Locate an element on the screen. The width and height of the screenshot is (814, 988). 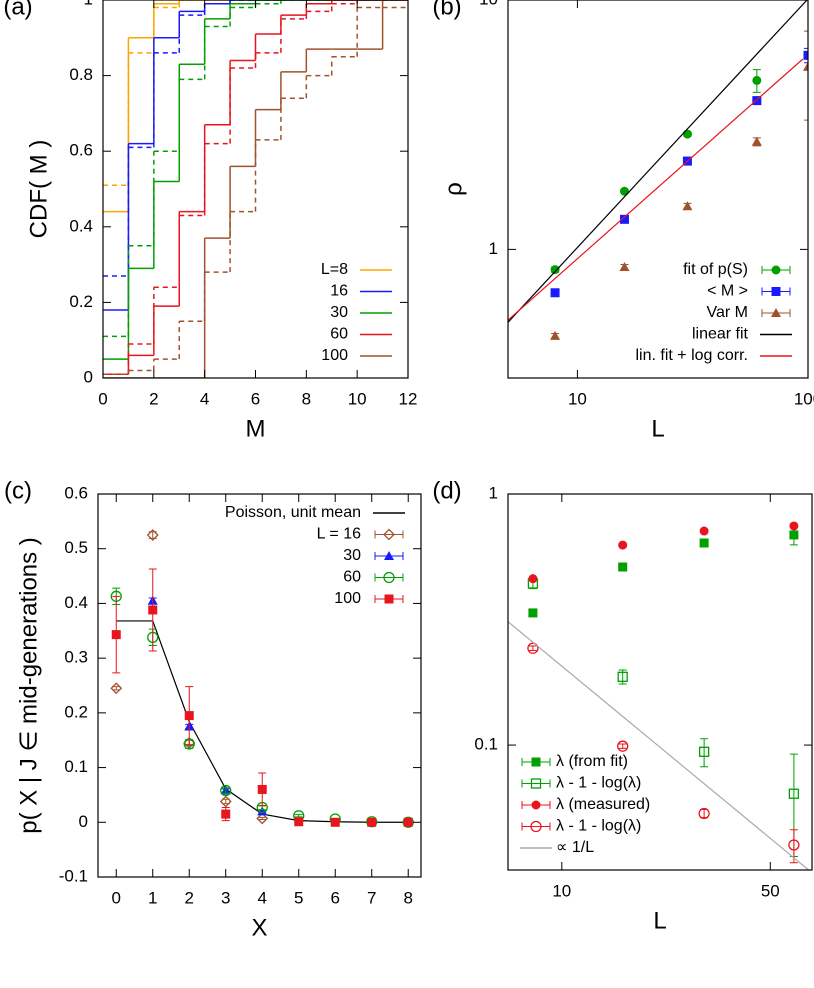
legend-label: λ (measured) is located at coordinates (603, 804).